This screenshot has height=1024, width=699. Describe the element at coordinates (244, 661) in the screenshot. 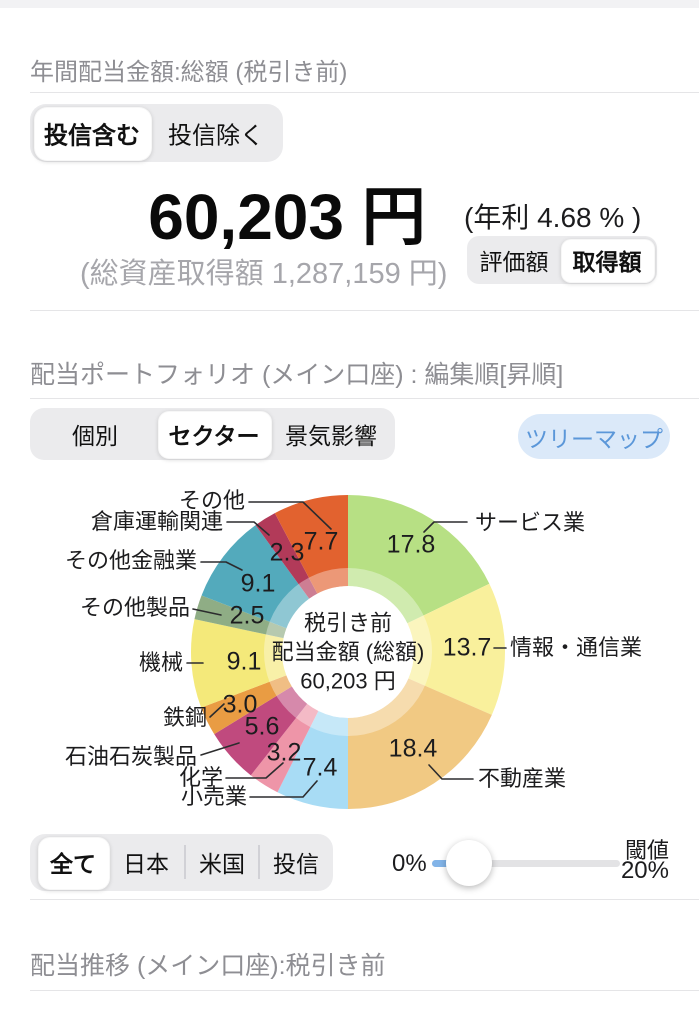

I see `segment-value-machinery: 9.1` at that location.